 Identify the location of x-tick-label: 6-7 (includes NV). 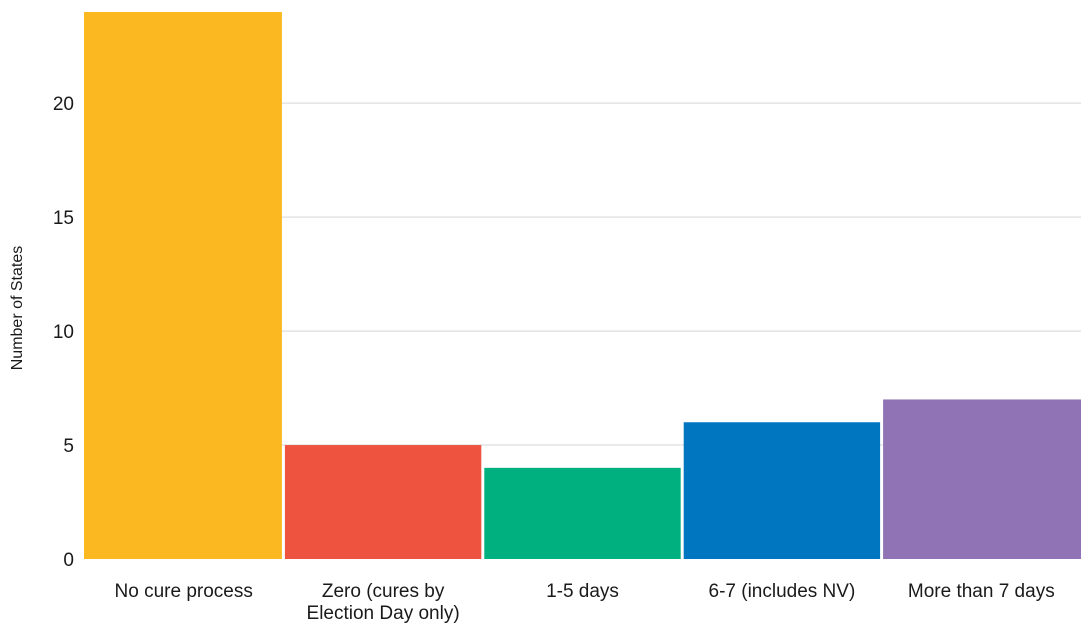
(782, 591).